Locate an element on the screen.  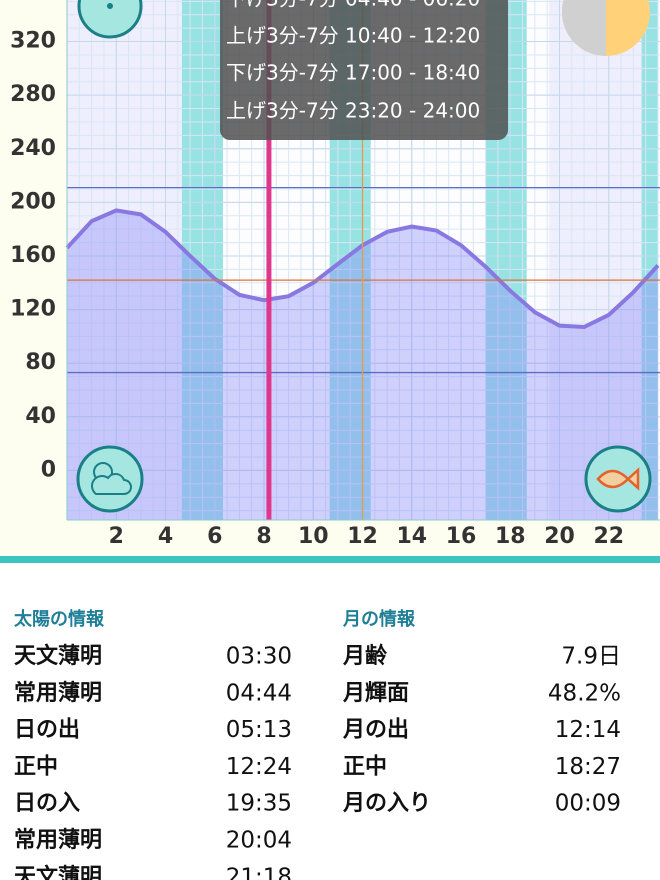
x-tick-label: 18 is located at coordinates (510, 536).